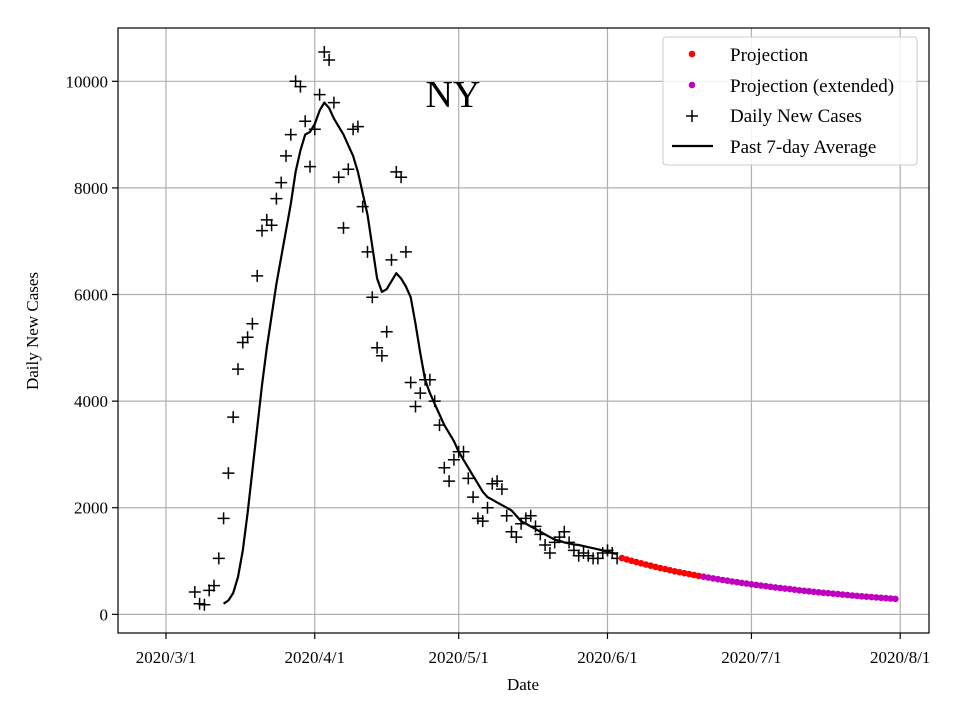 The image size is (960, 720). I want to click on legend-marker-daily-cases, so click(692, 116).